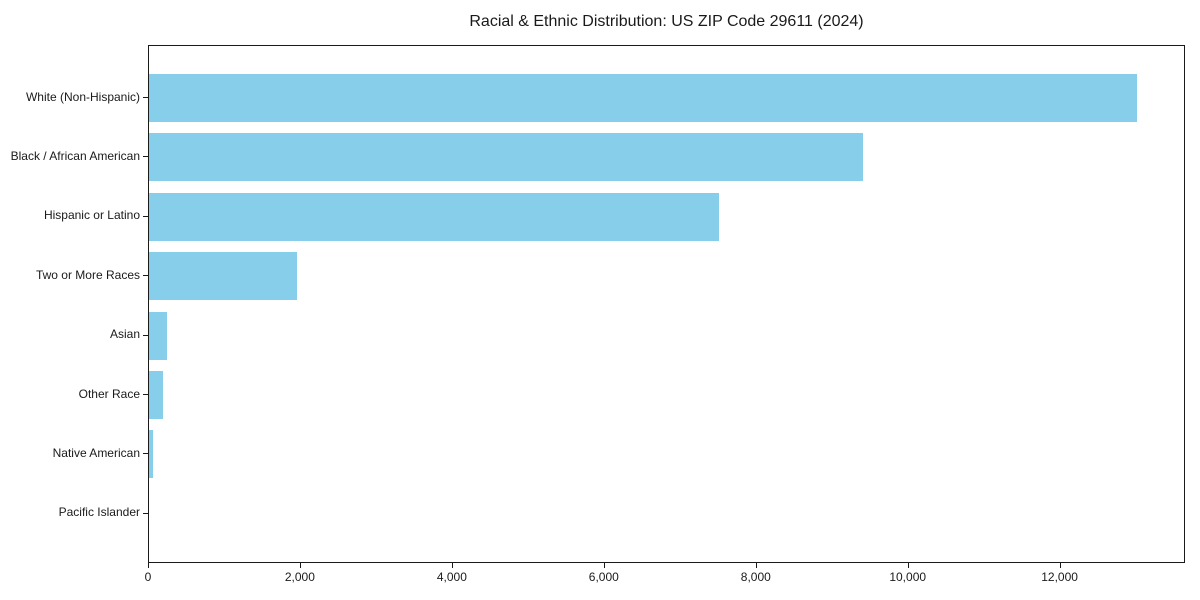 The width and height of the screenshot is (1200, 600). I want to click on bar-asian, so click(158, 335).